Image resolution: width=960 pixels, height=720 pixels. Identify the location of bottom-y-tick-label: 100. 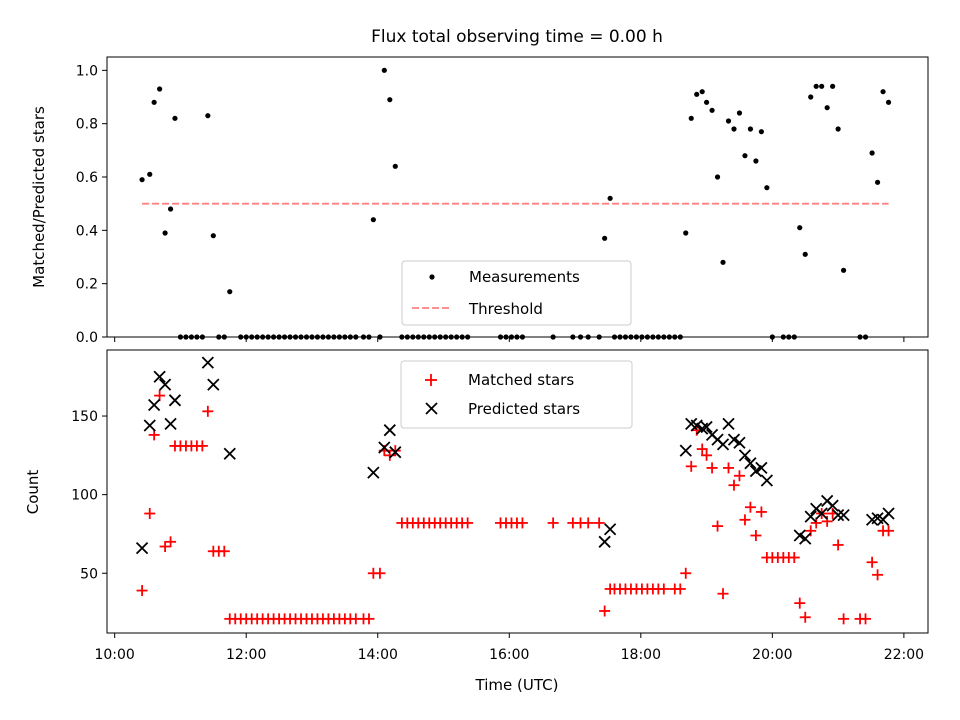
(84, 496).